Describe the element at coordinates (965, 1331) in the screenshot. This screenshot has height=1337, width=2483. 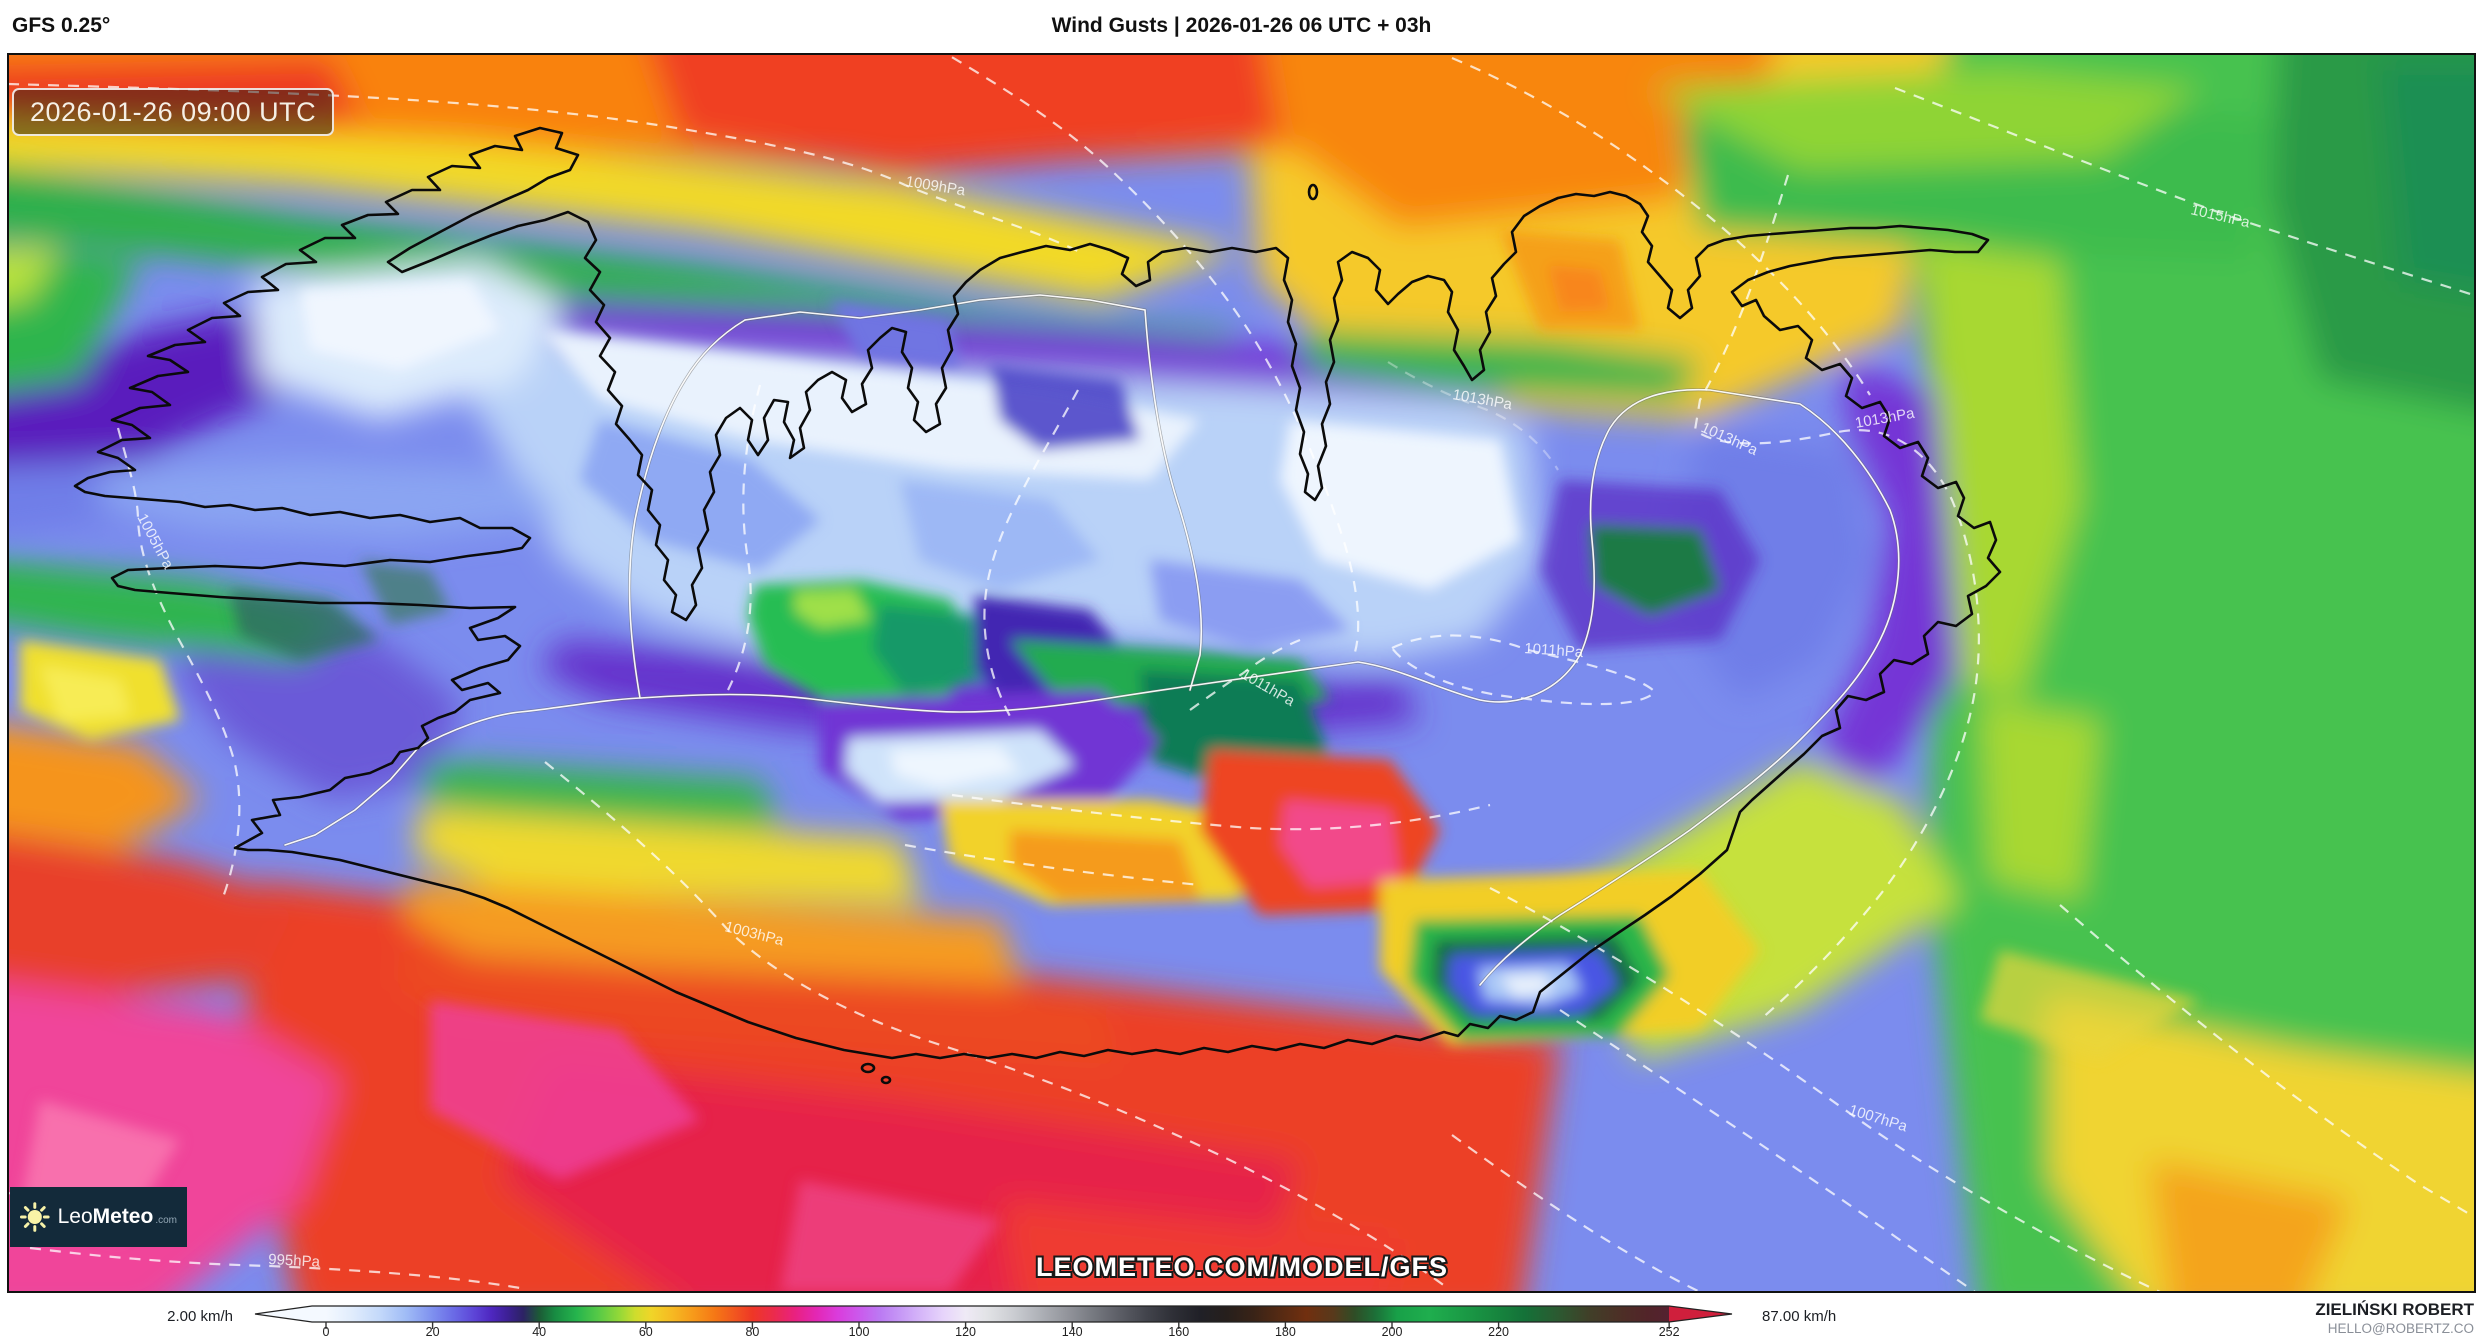
I see `colorbar-tick-label: 120` at that location.